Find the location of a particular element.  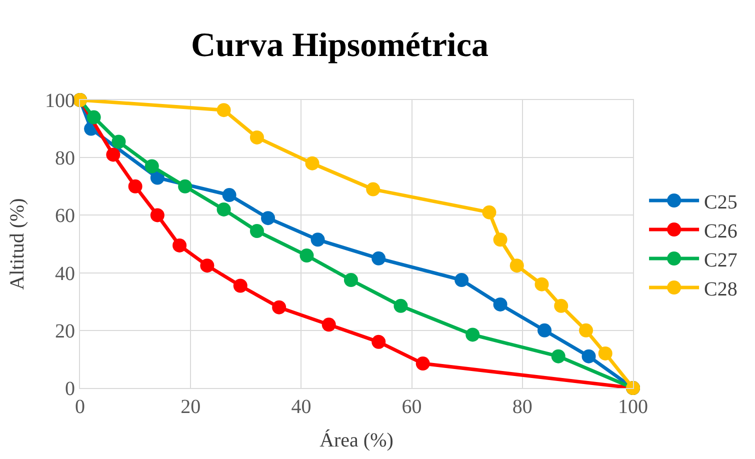

y-tick-label: 40 is located at coordinates (65, 273).